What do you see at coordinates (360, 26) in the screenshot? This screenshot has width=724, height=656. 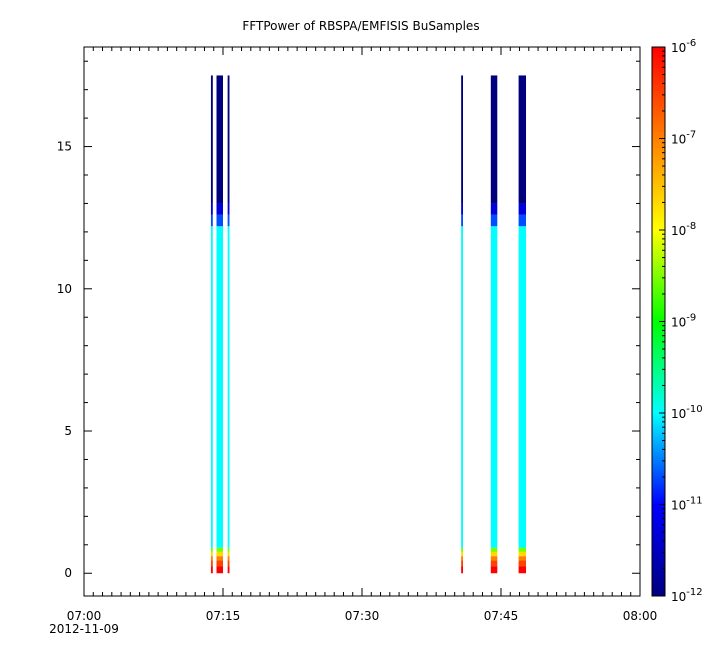 I see `chart-title: FFTPower of RBSPA/EMFISIS BuSamples` at bounding box center [360, 26].